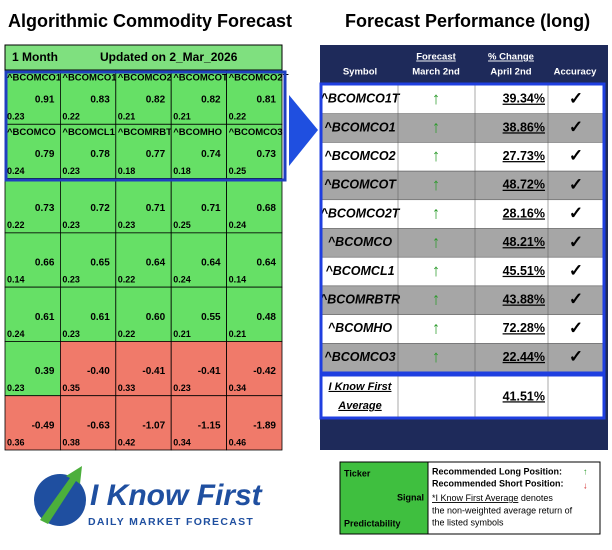 The height and width of the screenshot is (550, 612). What do you see at coordinates (153, 371) in the screenshot?
I see `cell-signal: -0.41` at bounding box center [153, 371].